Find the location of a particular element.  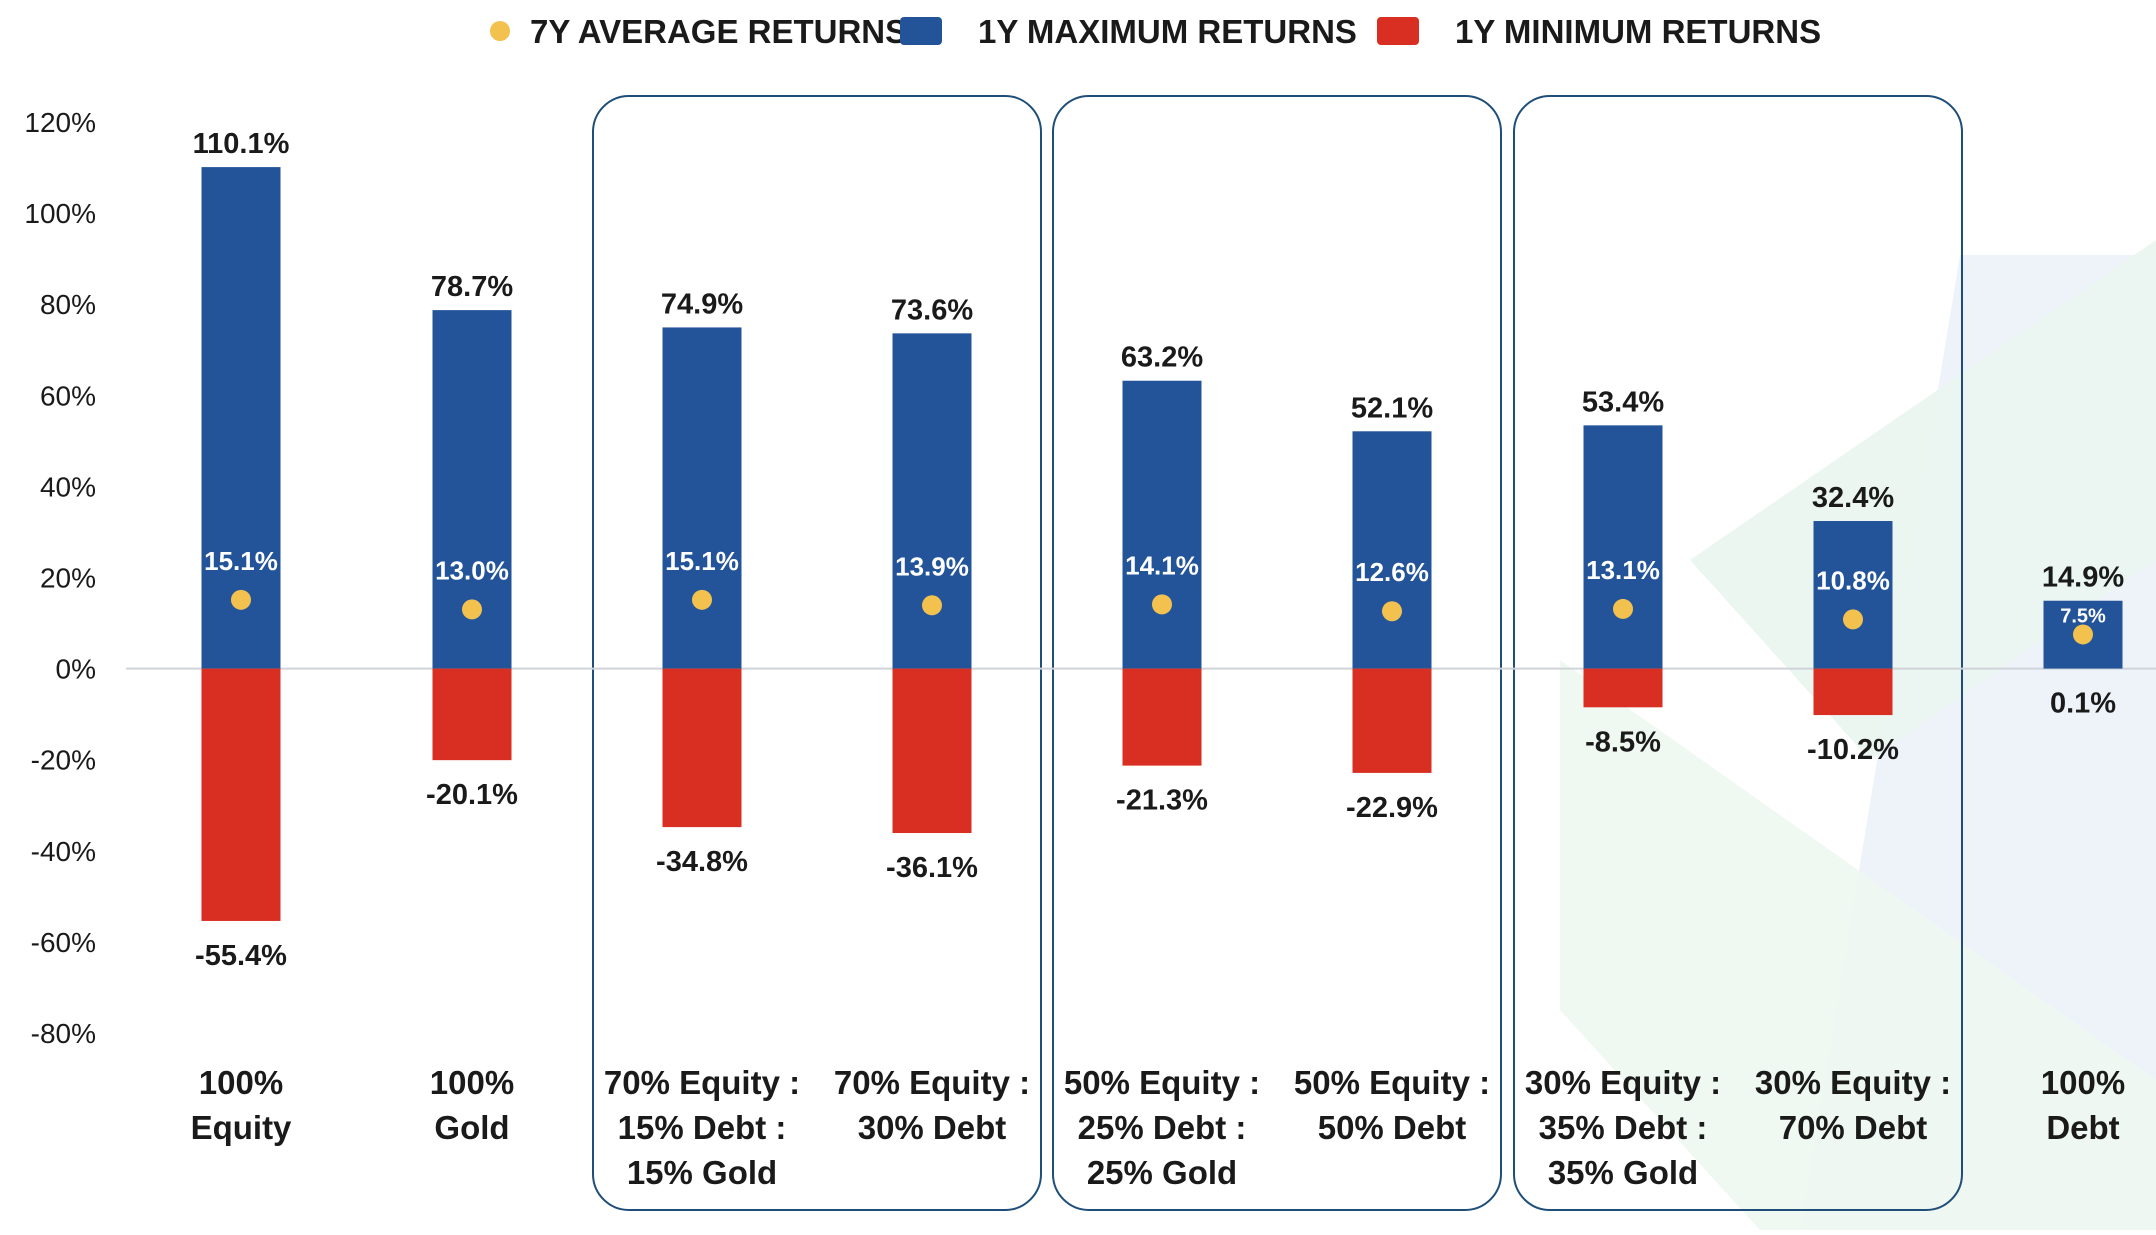

avg-value-label: 14.1% is located at coordinates (1162, 565).